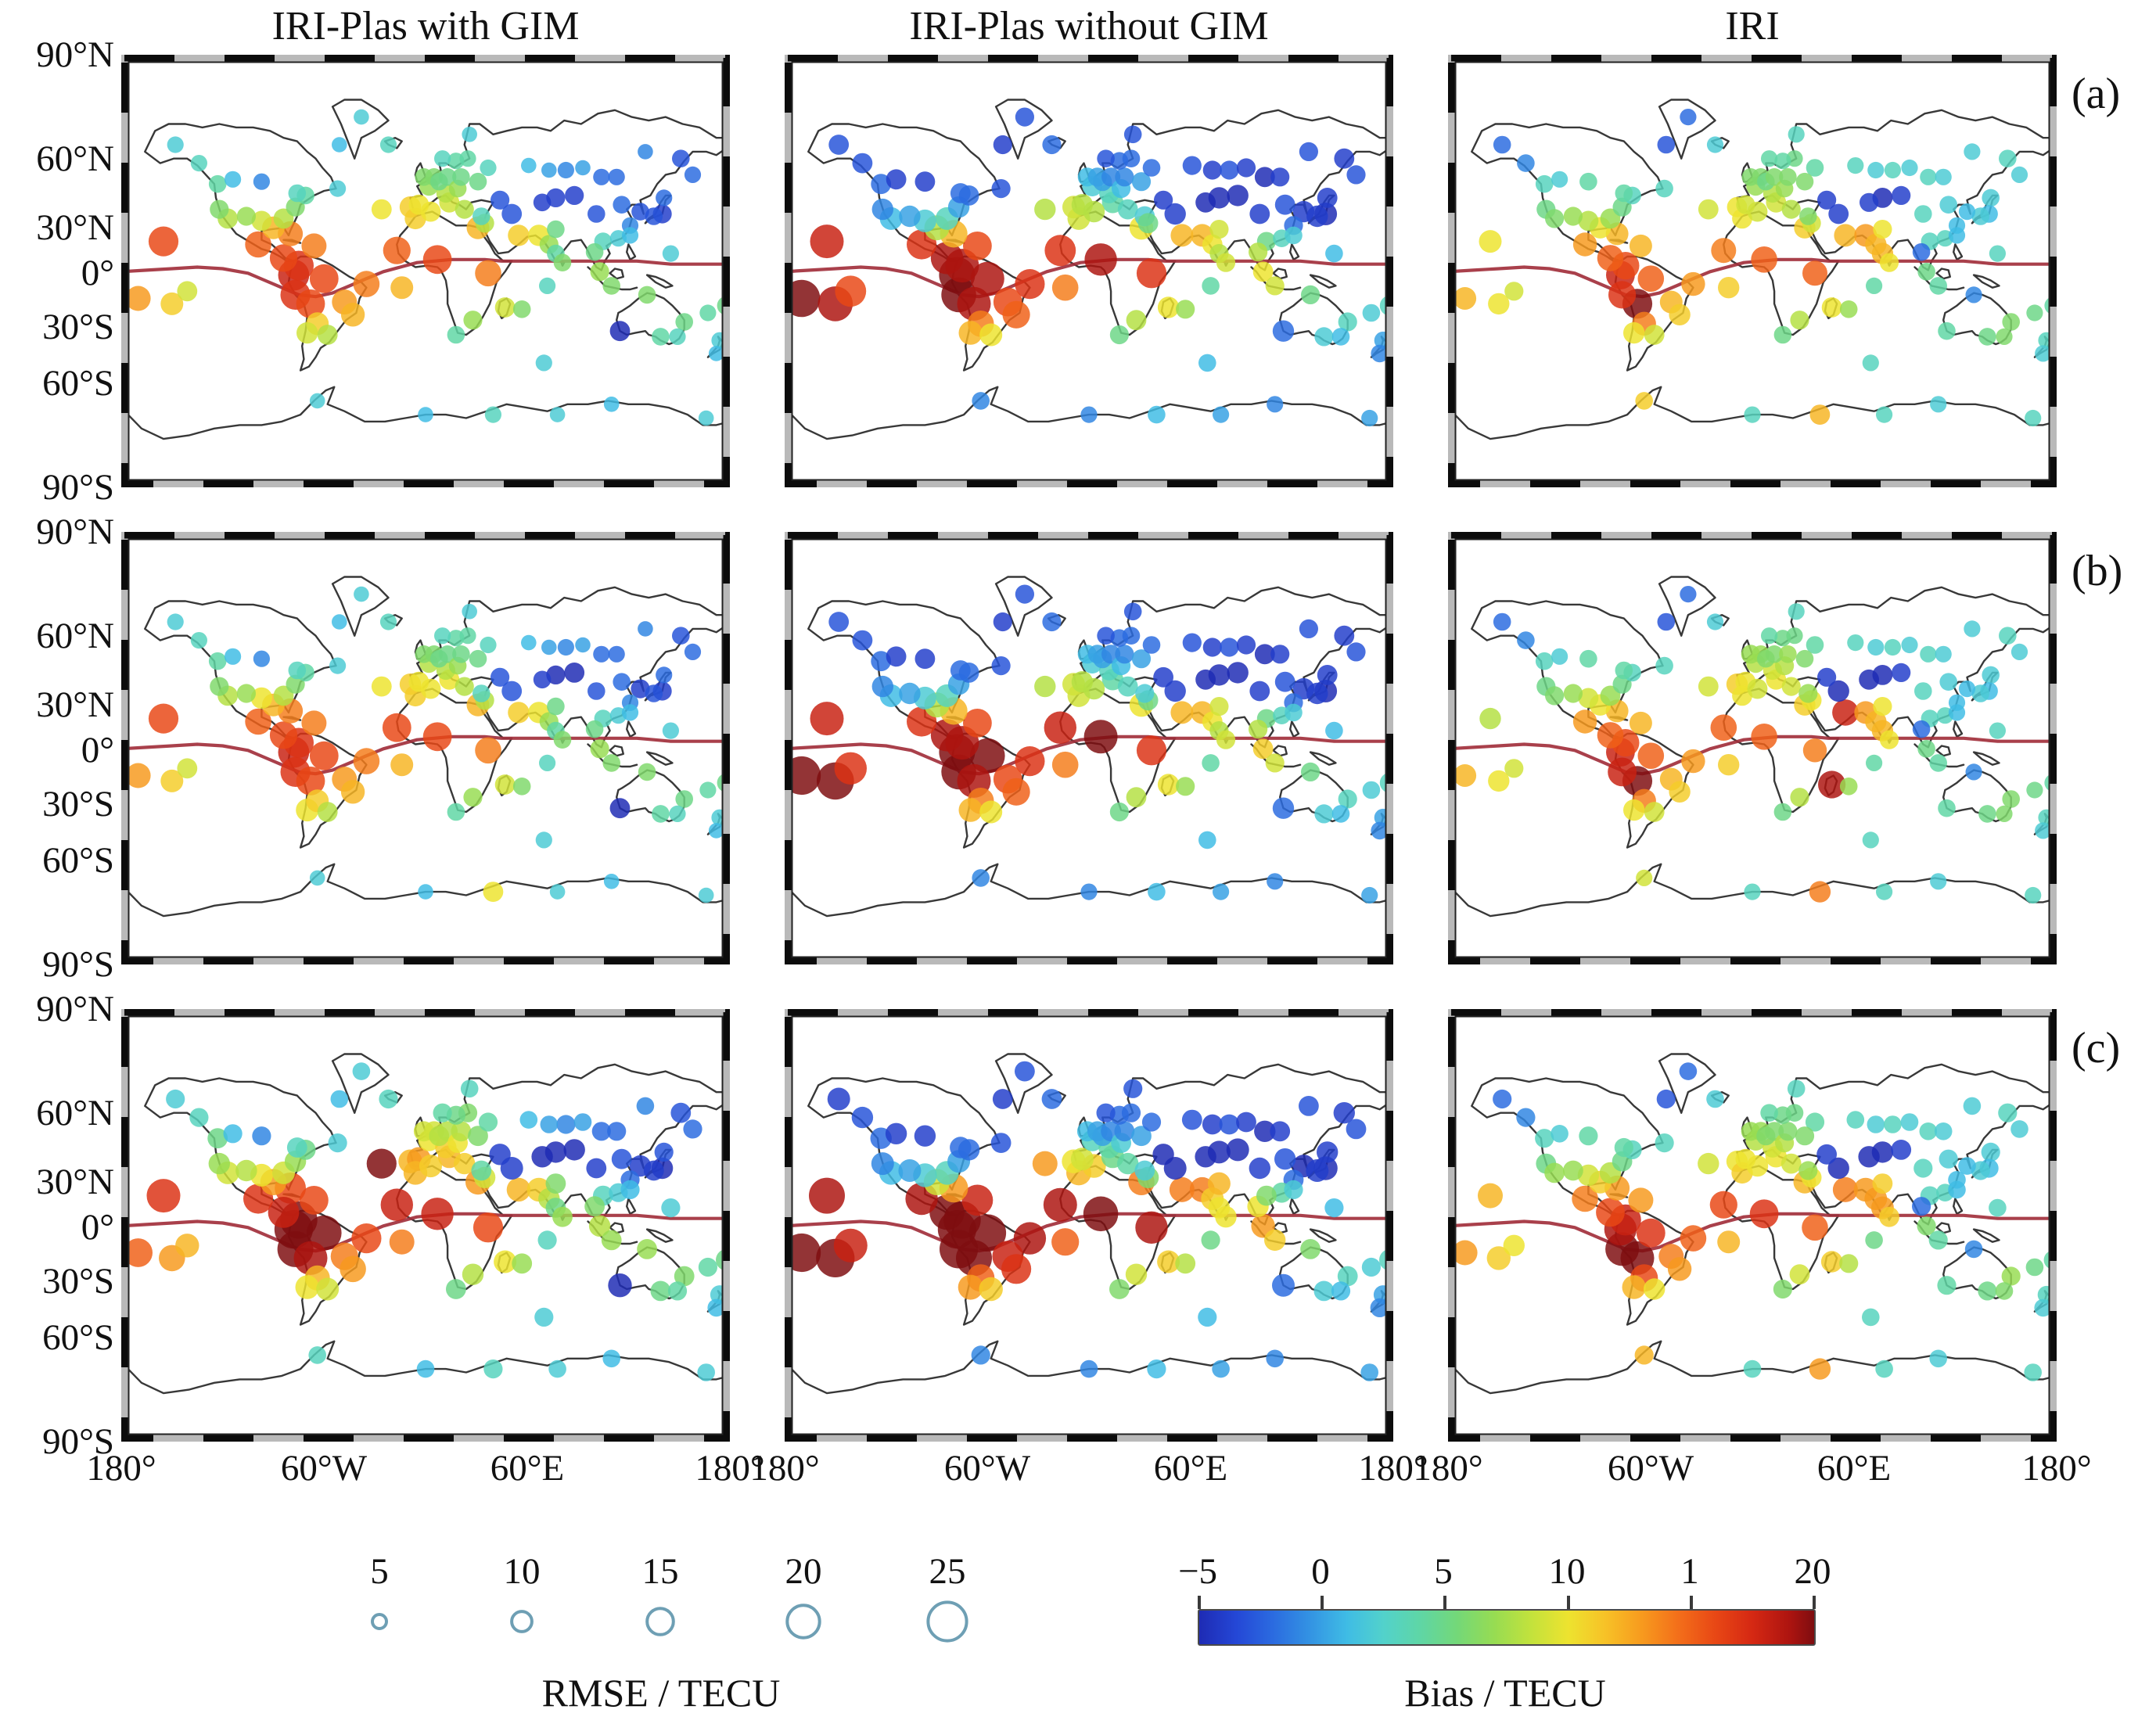 This screenshot has height=1724, width=2156. Describe the element at coordinates (1854, 1468) in the screenshot. I see `lon-tick-col3-2: 60°E` at that location.